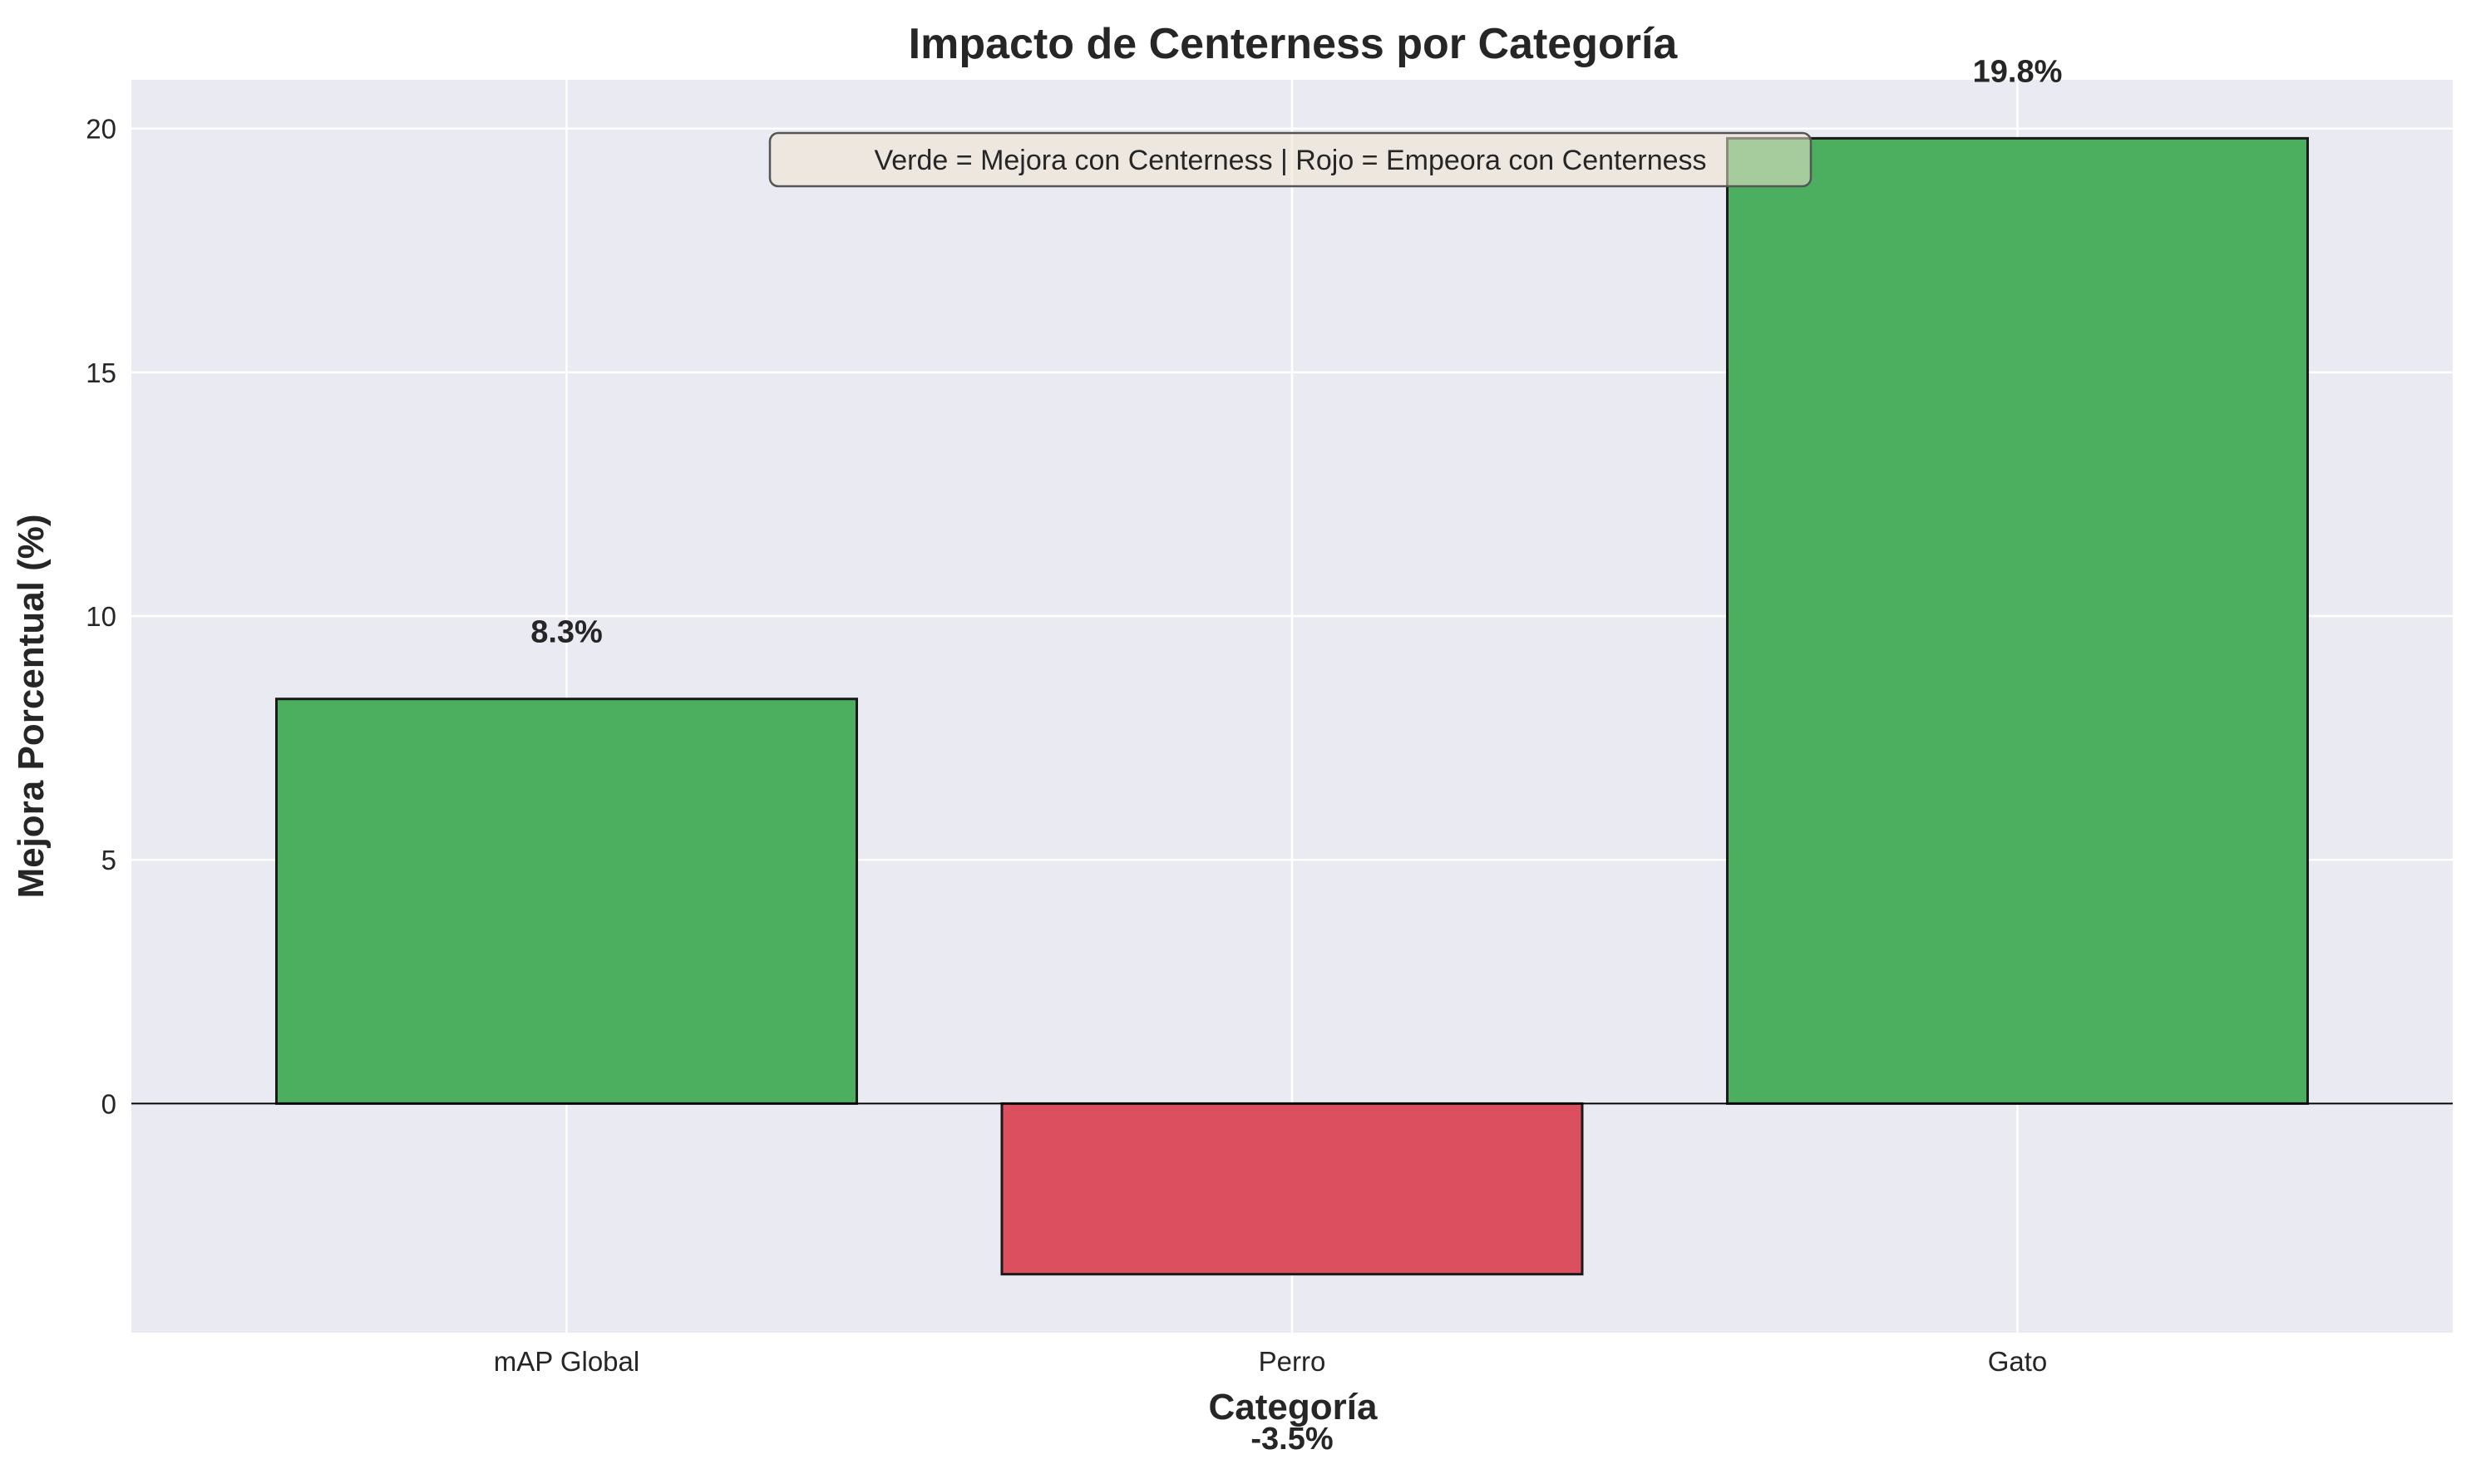 The height and width of the screenshot is (1484, 2471). Describe the element at coordinates (1293, 1407) in the screenshot. I see `x-axis-title: Categoría` at that location.